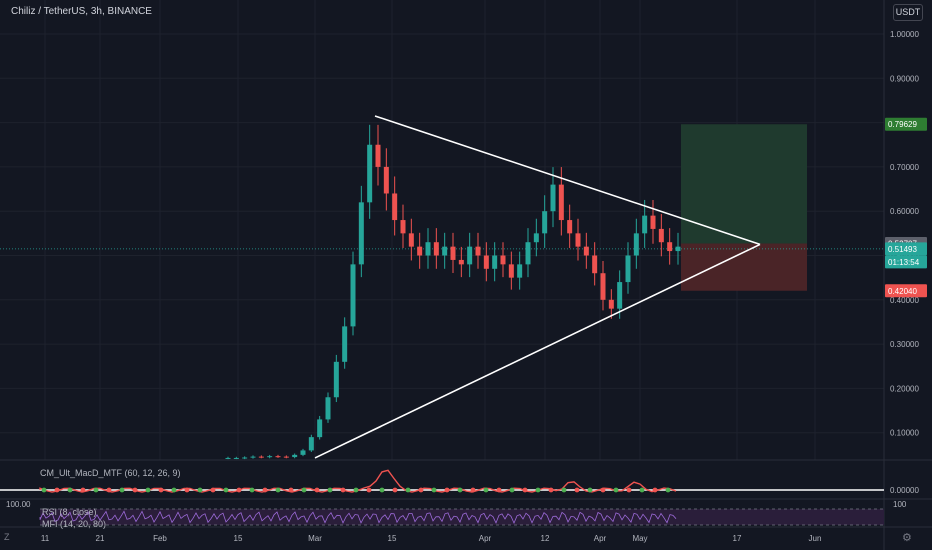 The height and width of the screenshot is (550, 932). I want to click on symbol-title: Chiliz / TetherUS, 3h, BINANCE, so click(81, 11).